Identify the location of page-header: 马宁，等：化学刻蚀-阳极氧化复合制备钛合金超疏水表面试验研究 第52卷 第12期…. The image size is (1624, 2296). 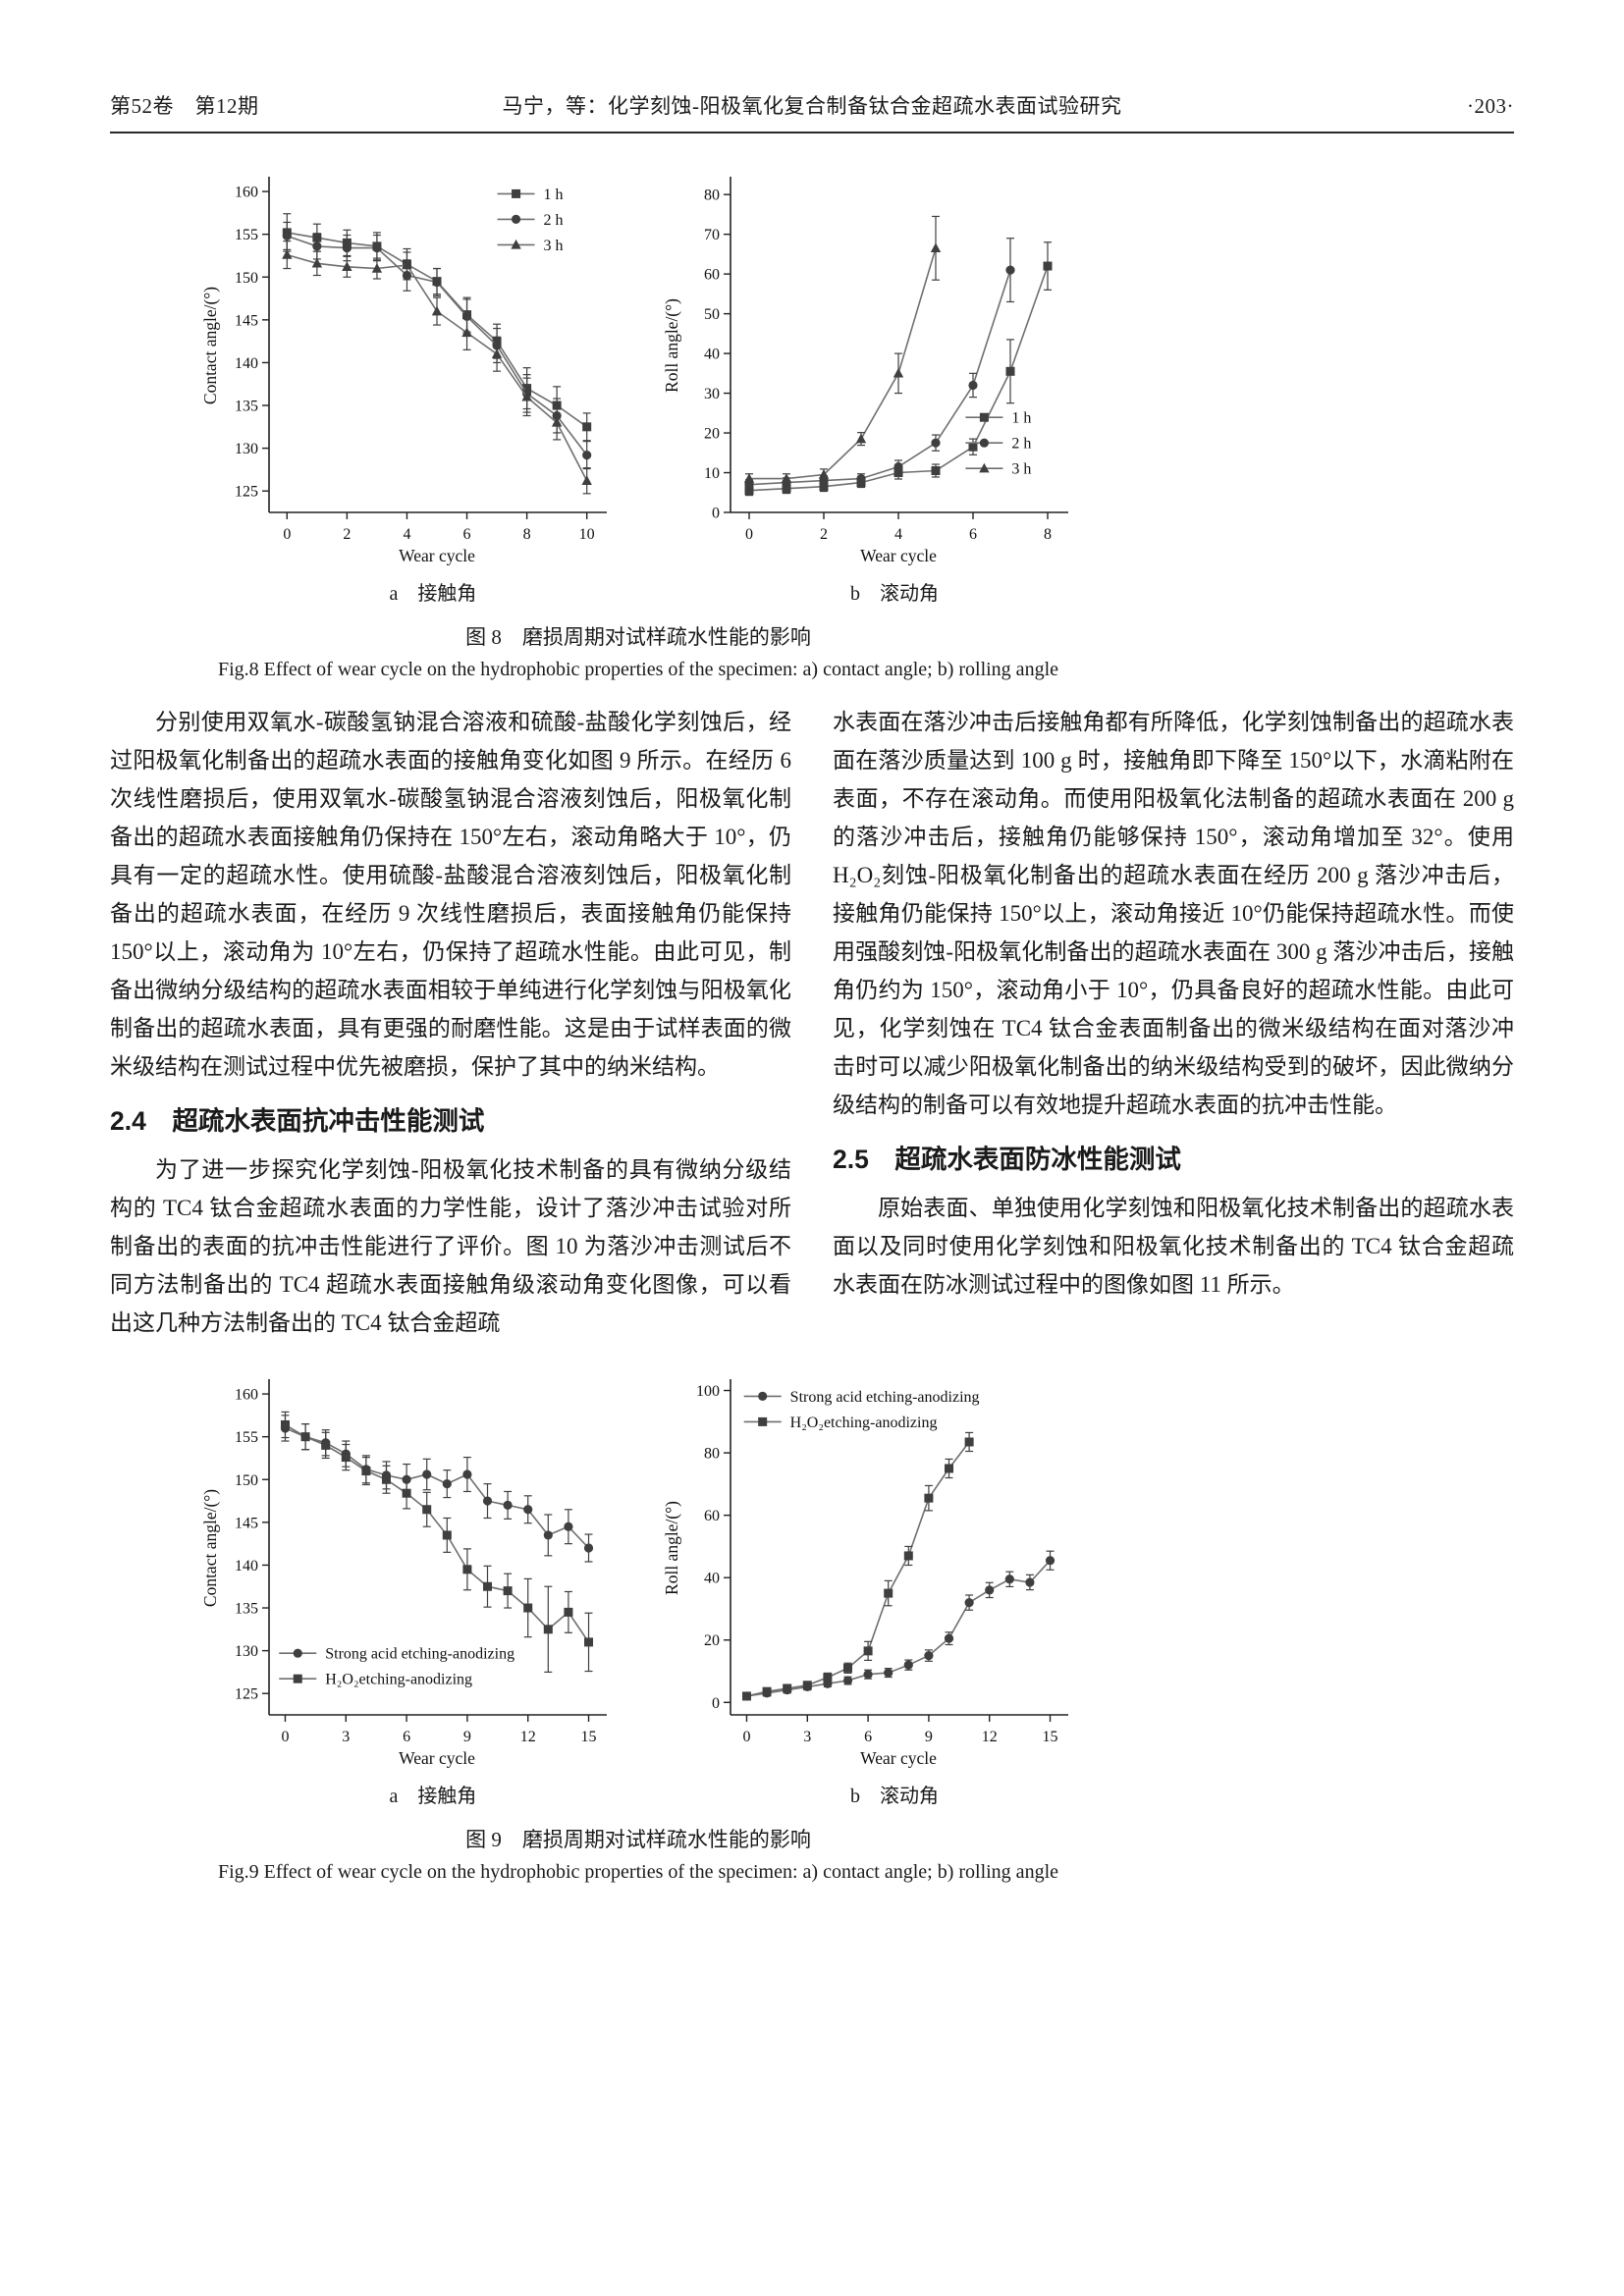
(812, 111).